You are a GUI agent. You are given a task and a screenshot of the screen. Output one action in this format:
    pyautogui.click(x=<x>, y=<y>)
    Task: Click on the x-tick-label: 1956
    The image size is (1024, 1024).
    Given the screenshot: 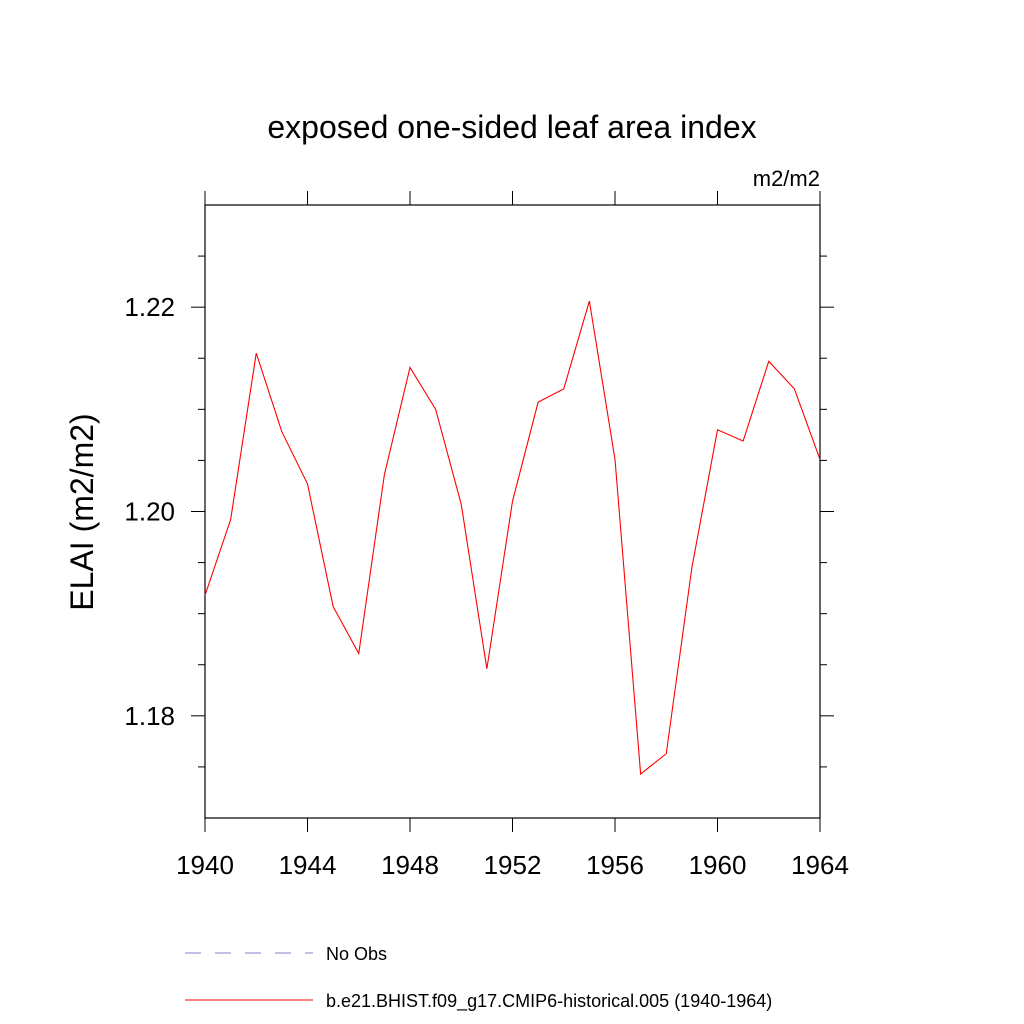 What is the action you would take?
    pyautogui.click(x=615, y=865)
    